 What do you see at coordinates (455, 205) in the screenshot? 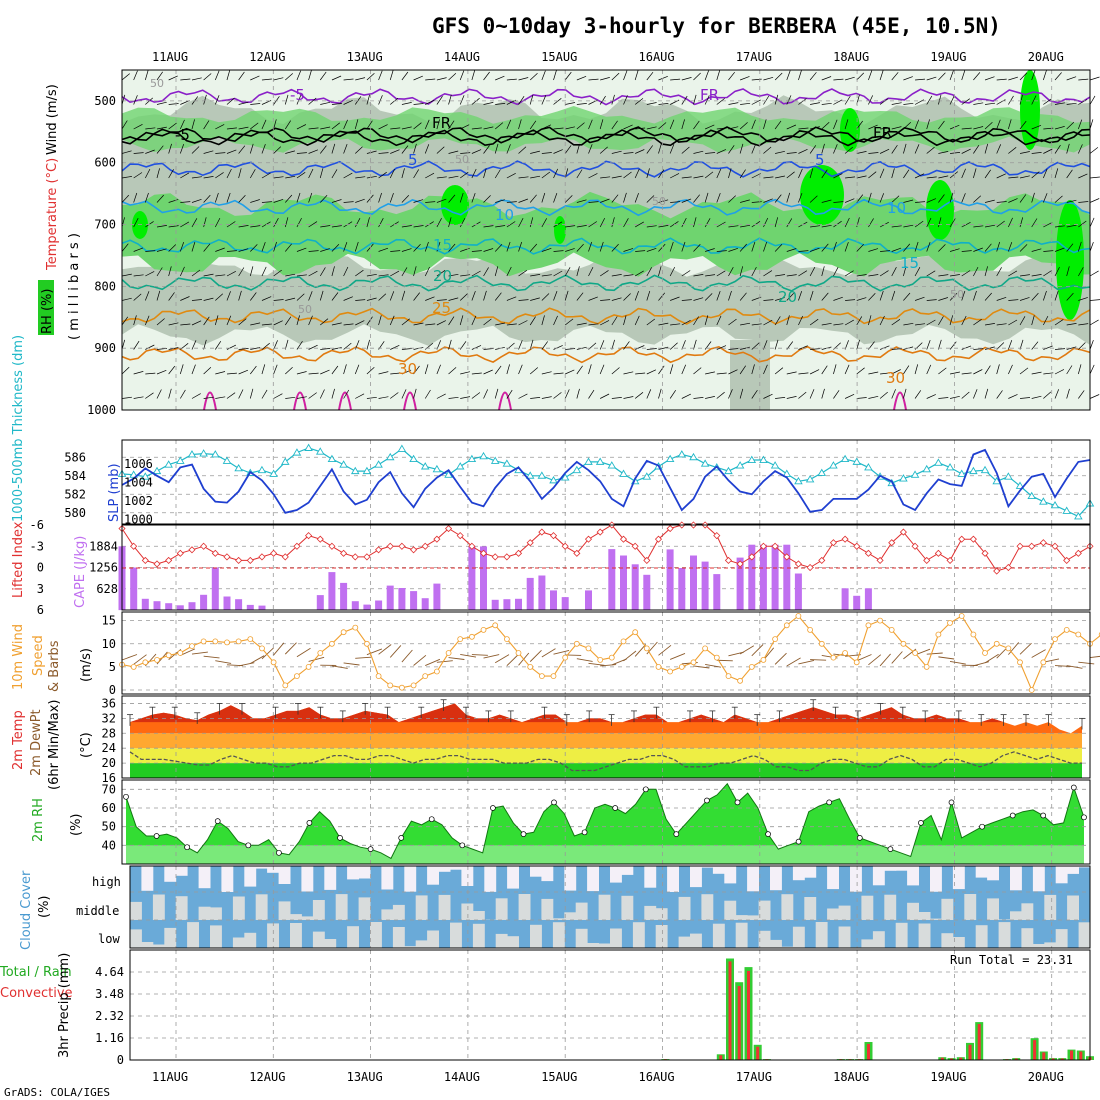
I see `rh-patch-bright` at bounding box center [455, 205].